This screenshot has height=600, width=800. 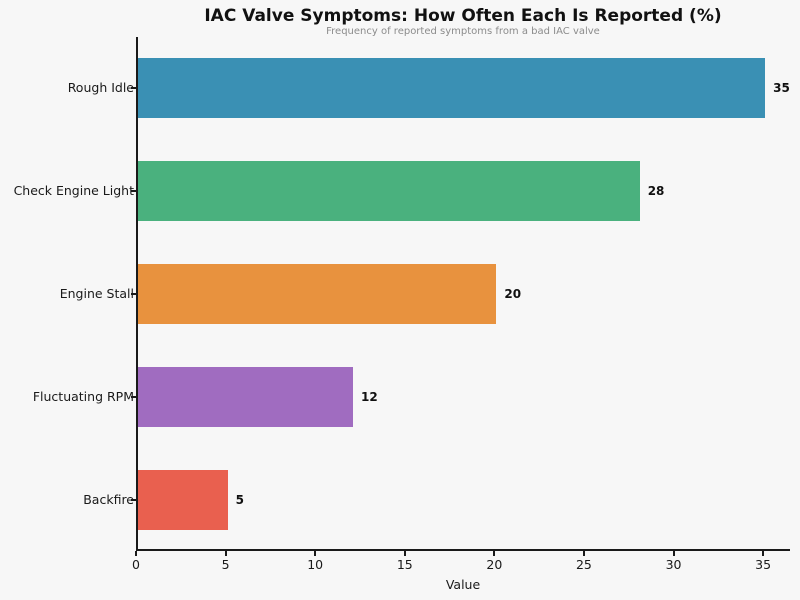 I want to click on y-axis-category-label: Engine Stall, so click(x=96, y=293).